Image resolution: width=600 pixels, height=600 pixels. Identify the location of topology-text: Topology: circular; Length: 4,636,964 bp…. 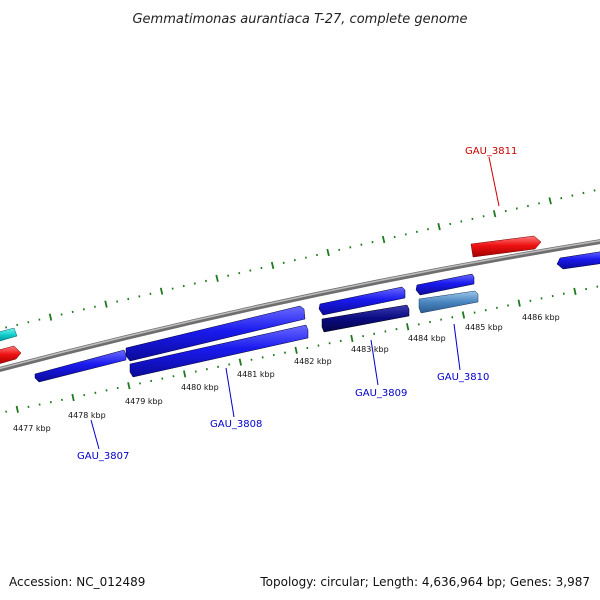
(424, 582).